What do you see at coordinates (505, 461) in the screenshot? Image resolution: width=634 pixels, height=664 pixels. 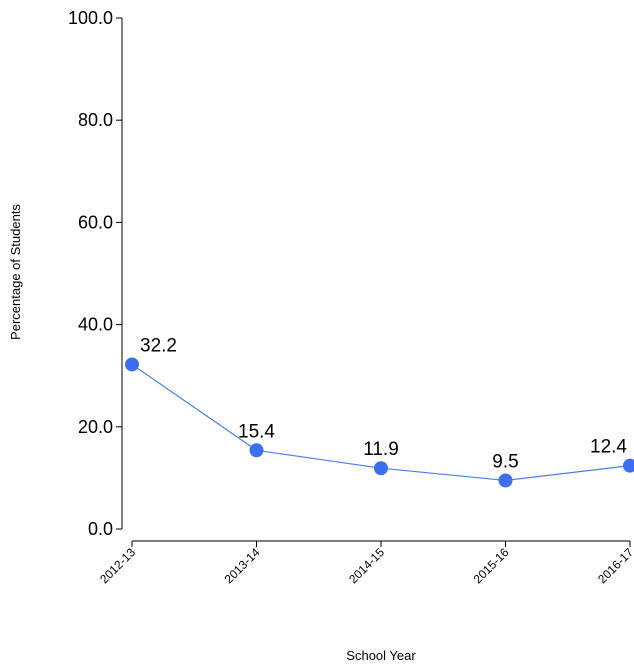 I see `data-label: 9.5` at bounding box center [505, 461].